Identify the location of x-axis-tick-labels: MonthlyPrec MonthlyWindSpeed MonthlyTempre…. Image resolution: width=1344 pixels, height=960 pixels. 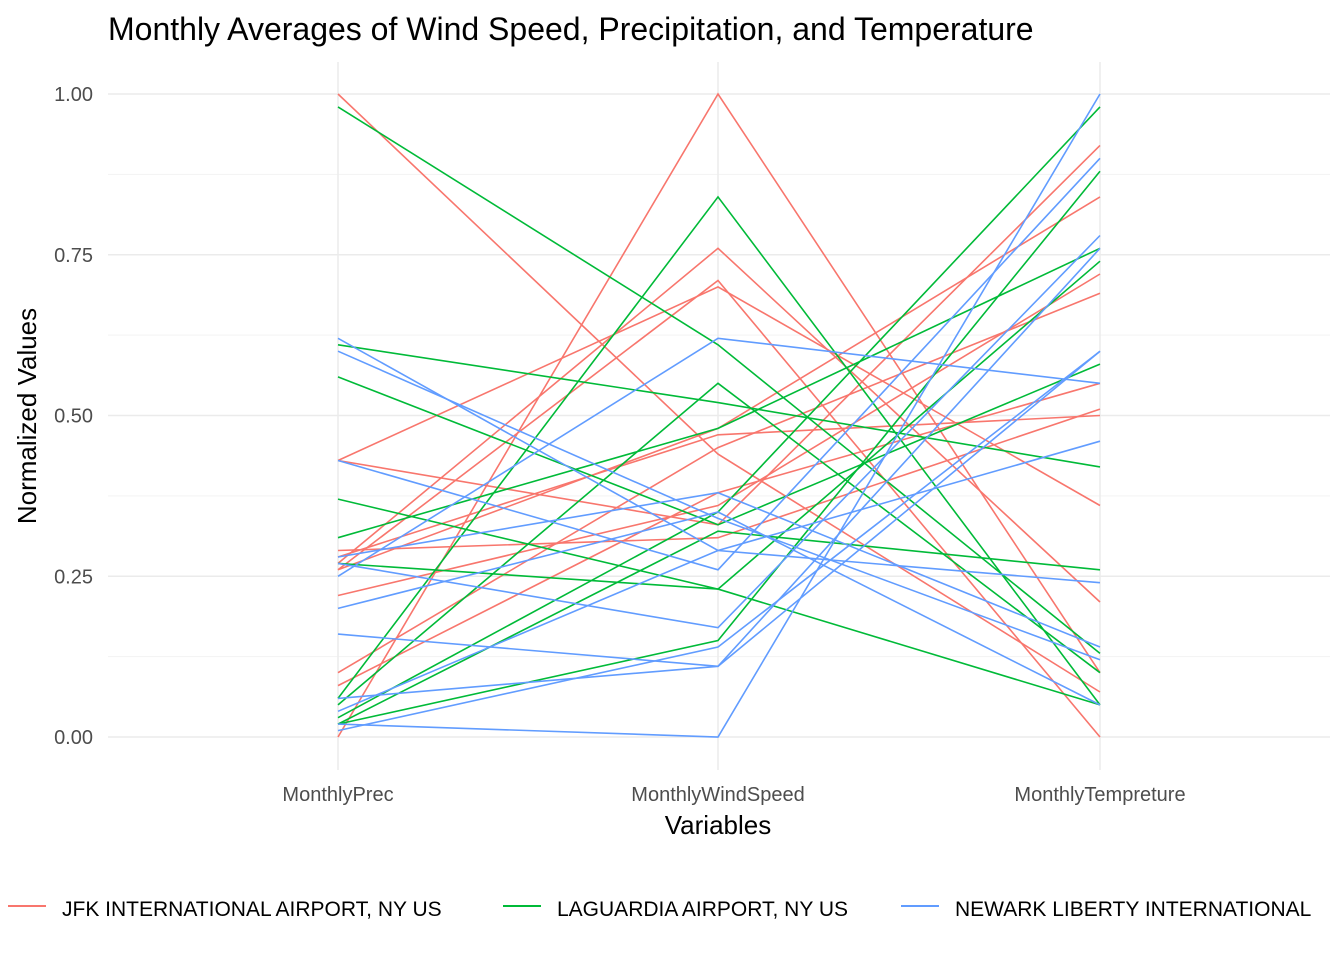
(733, 795).